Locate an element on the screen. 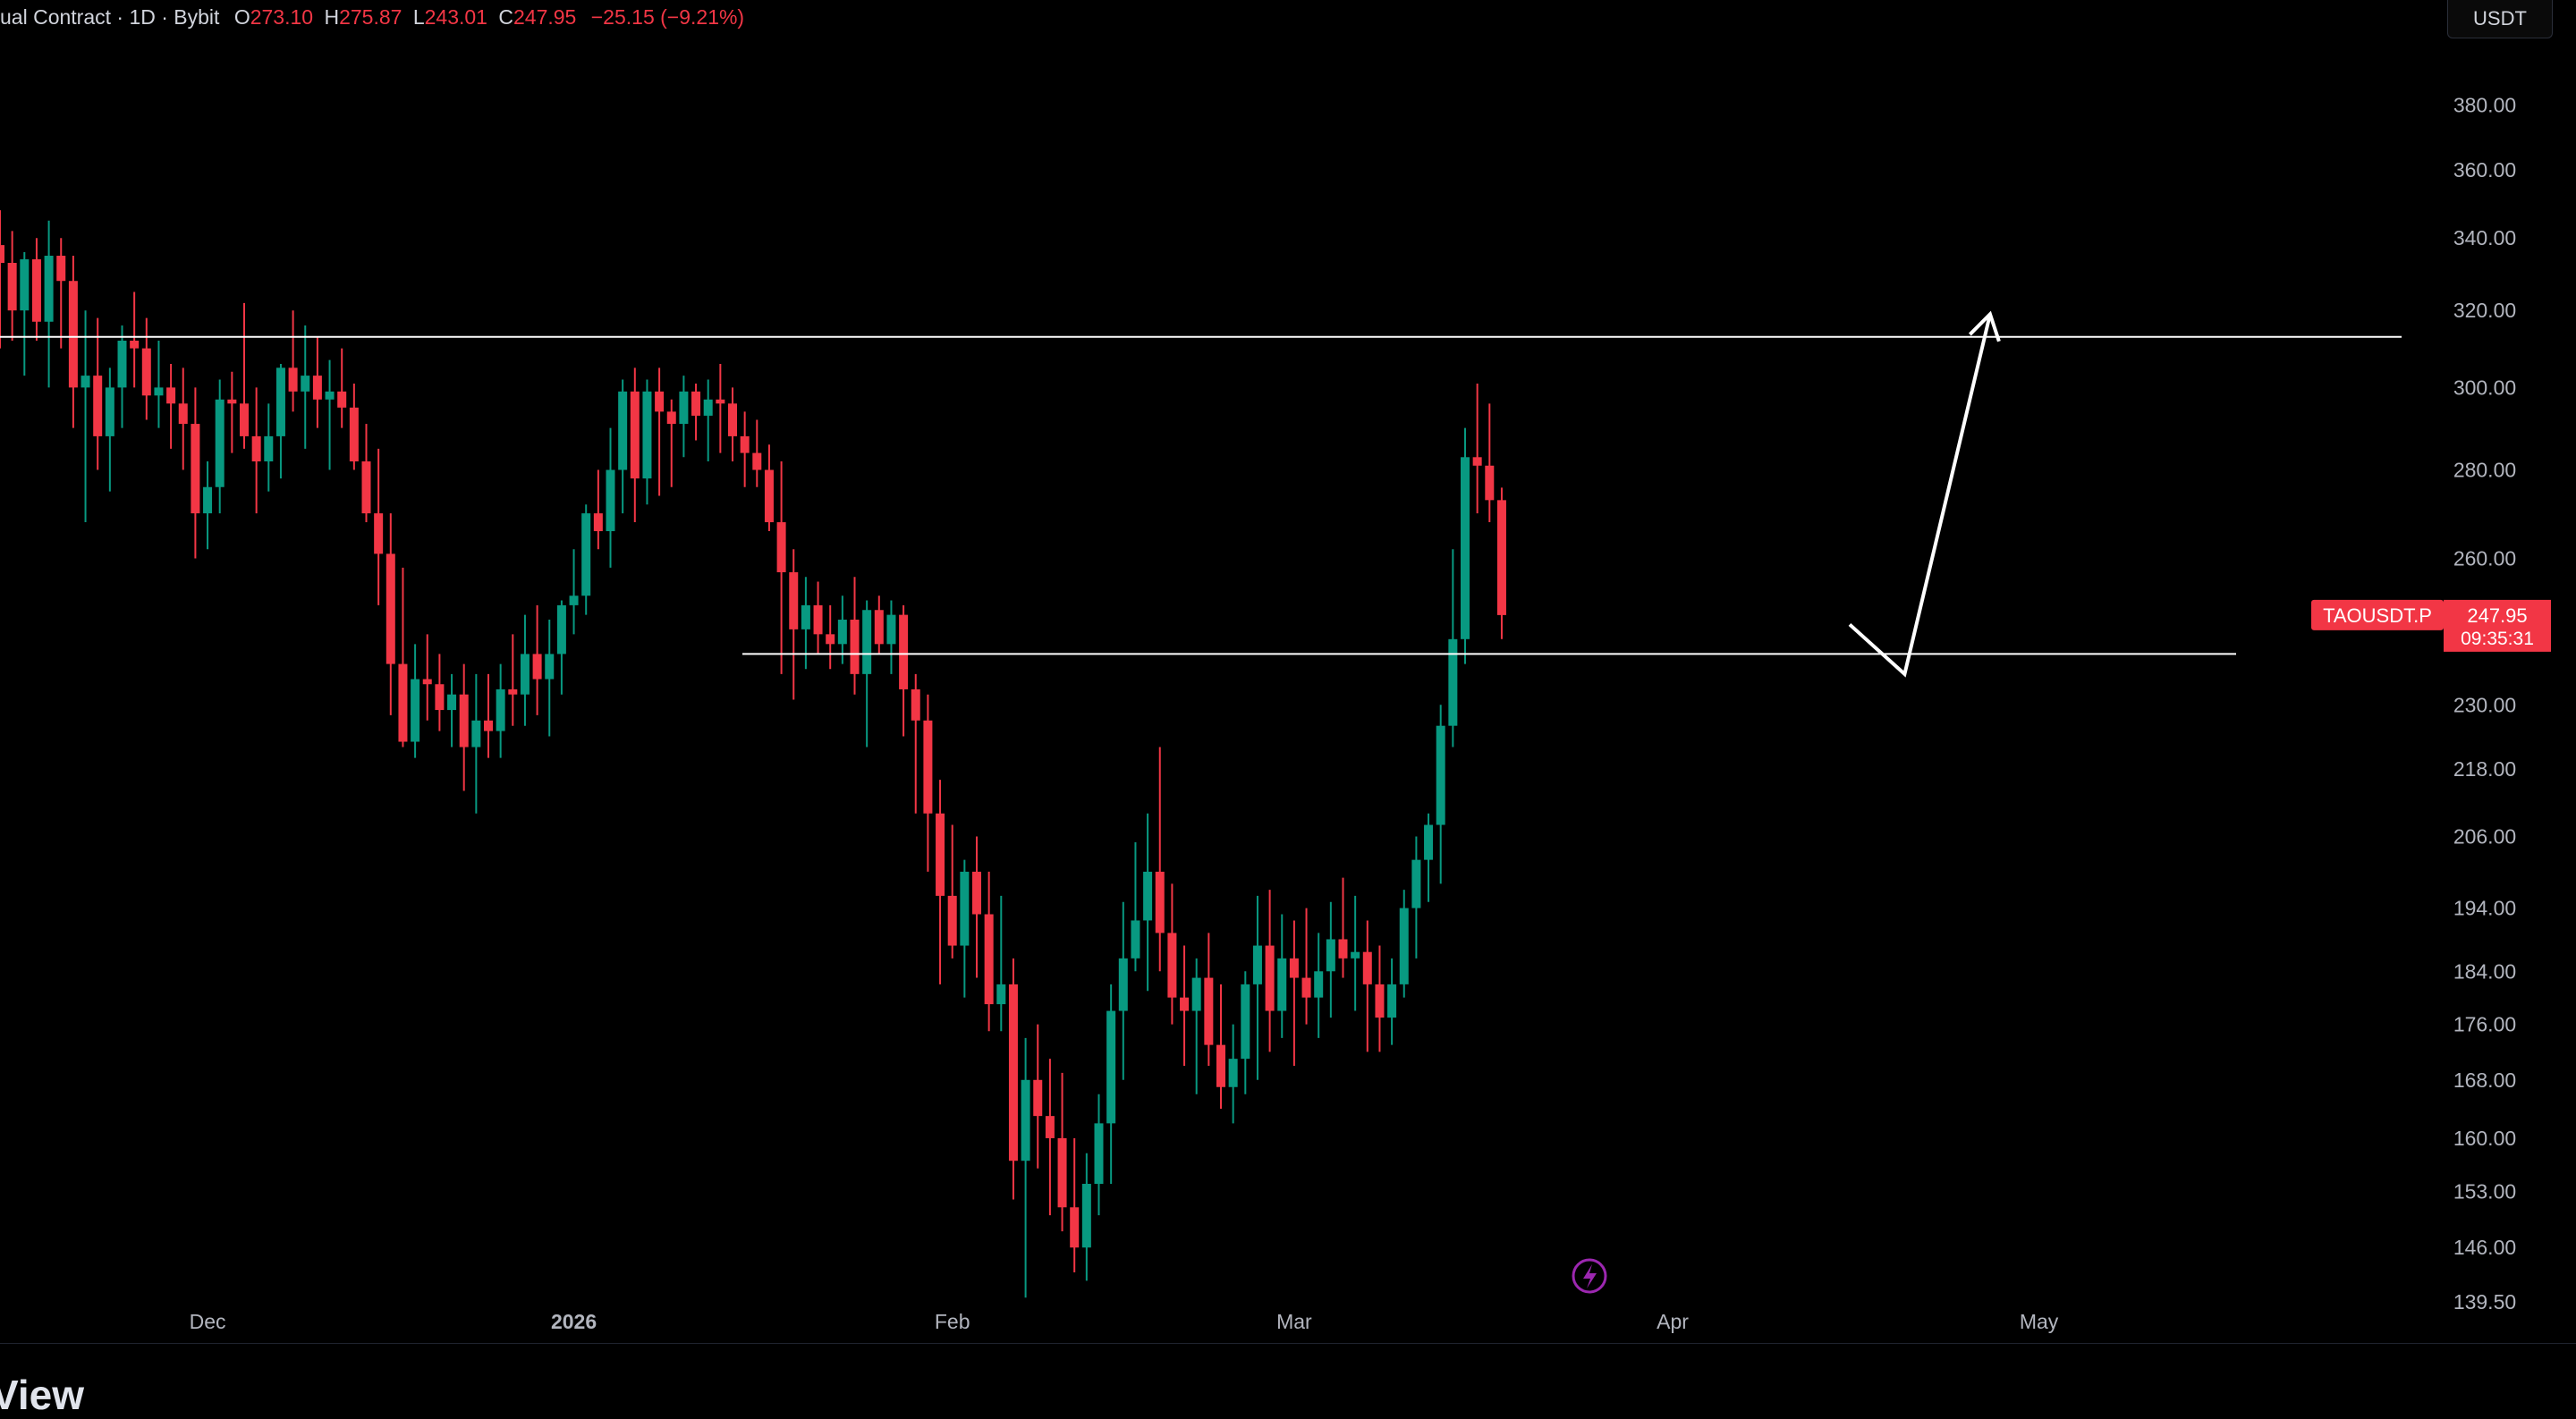 The image size is (2576, 1419). time-tick-label: Dec is located at coordinates (208, 1321).